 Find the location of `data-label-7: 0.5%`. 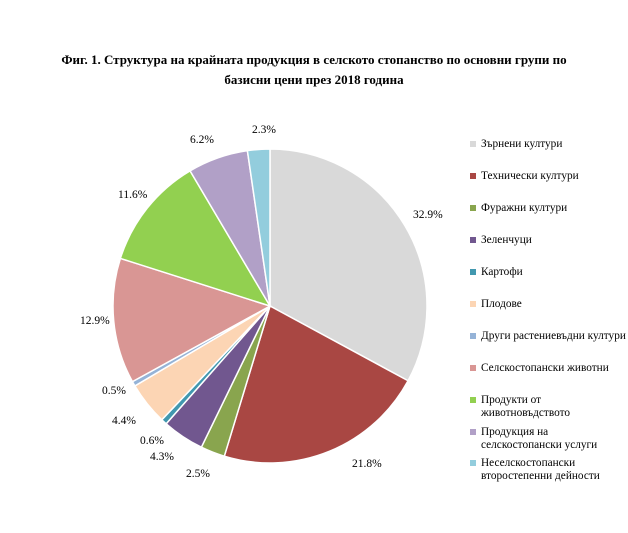

data-label-7: 0.5% is located at coordinates (114, 391).